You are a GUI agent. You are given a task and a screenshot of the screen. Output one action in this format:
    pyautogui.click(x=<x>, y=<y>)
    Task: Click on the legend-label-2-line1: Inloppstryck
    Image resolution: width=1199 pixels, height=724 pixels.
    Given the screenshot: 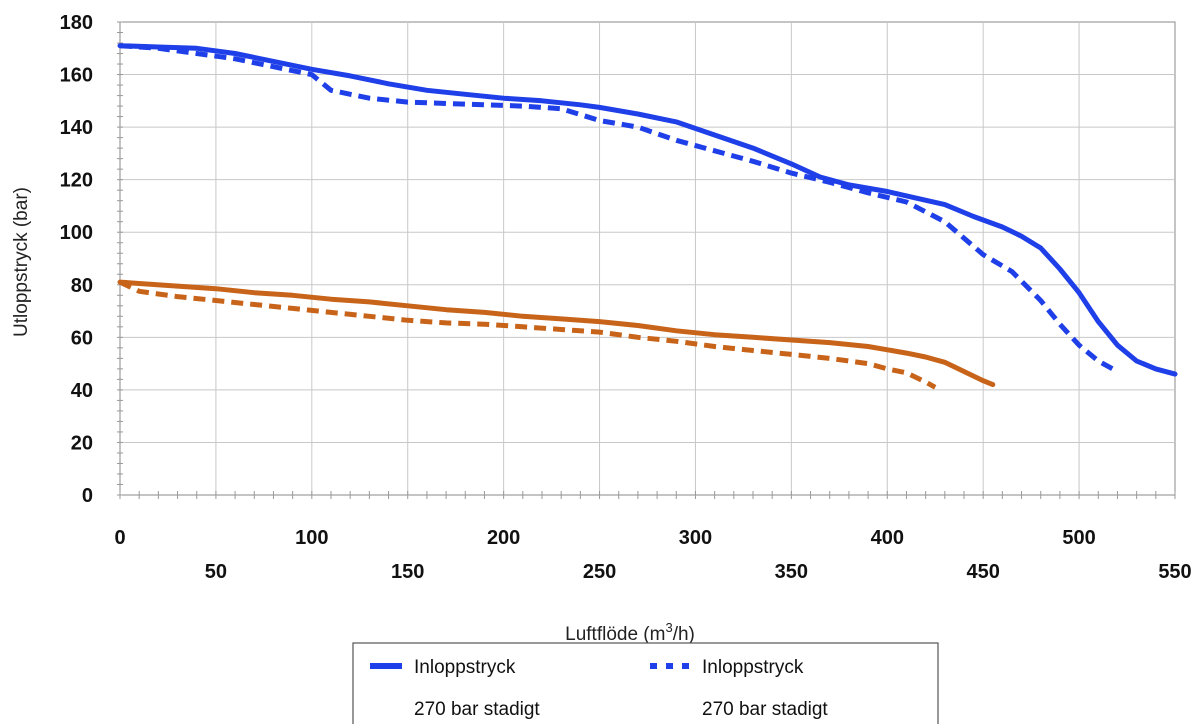 What is the action you would take?
    pyautogui.click(x=753, y=667)
    